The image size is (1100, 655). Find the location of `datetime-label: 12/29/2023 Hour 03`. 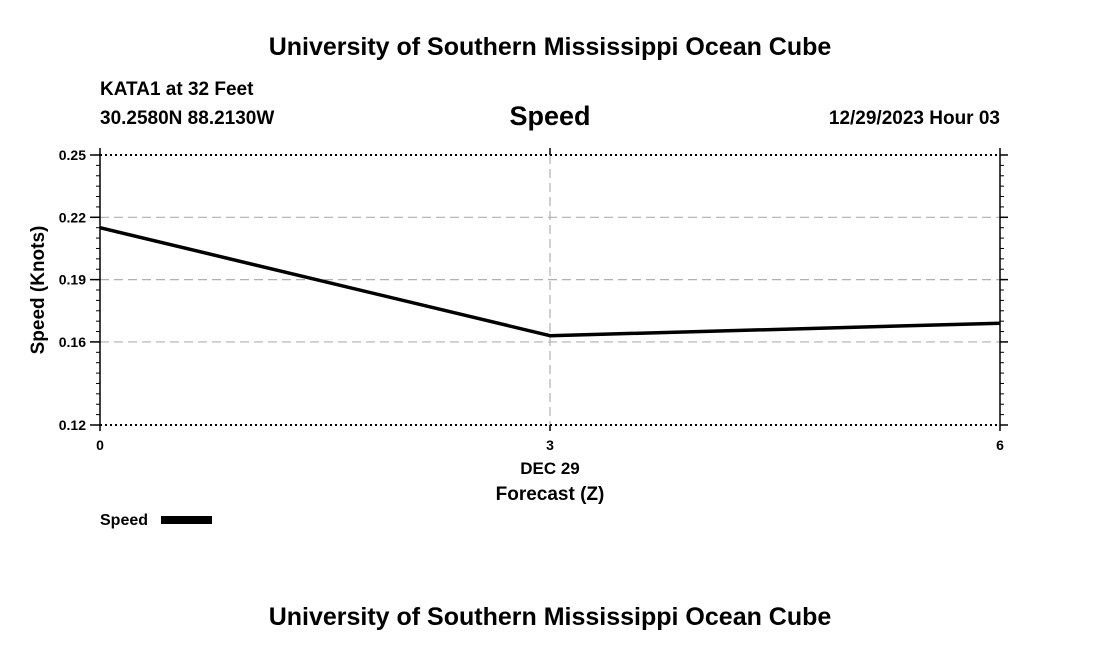

datetime-label: 12/29/2023 Hour 03 is located at coordinates (914, 118).